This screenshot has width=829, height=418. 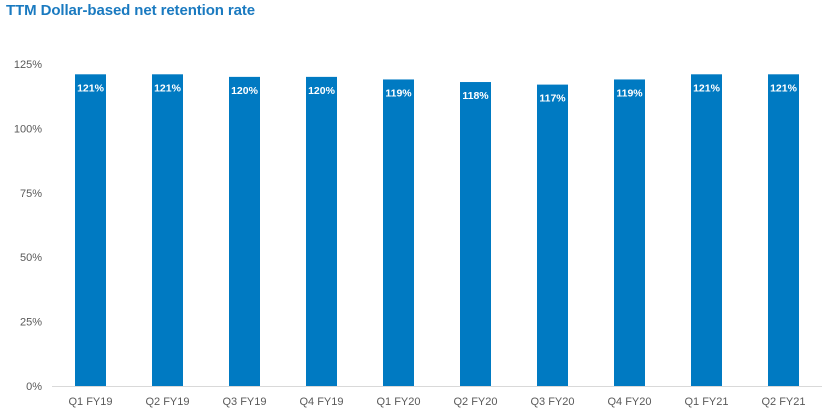 What do you see at coordinates (31, 258) in the screenshot?
I see `y-tick-label: 50%` at bounding box center [31, 258].